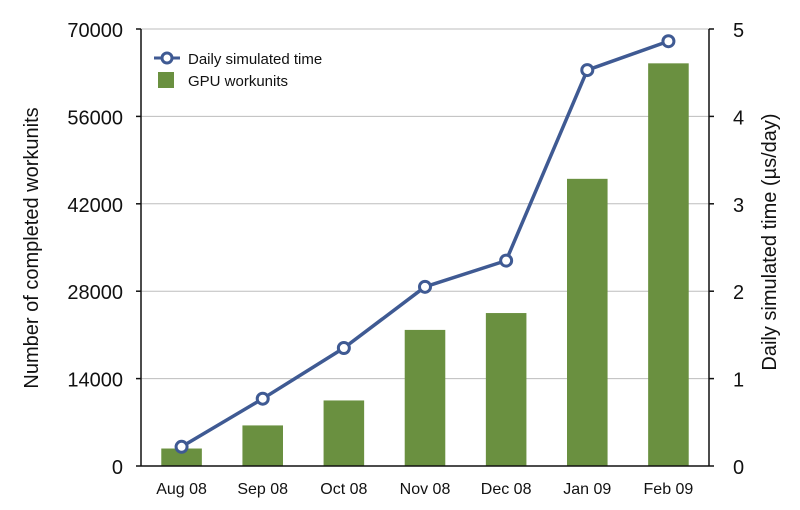 This screenshot has height=510, width=800. What do you see at coordinates (95, 118) in the screenshot?
I see `y-tick-label: 56000` at bounding box center [95, 118].